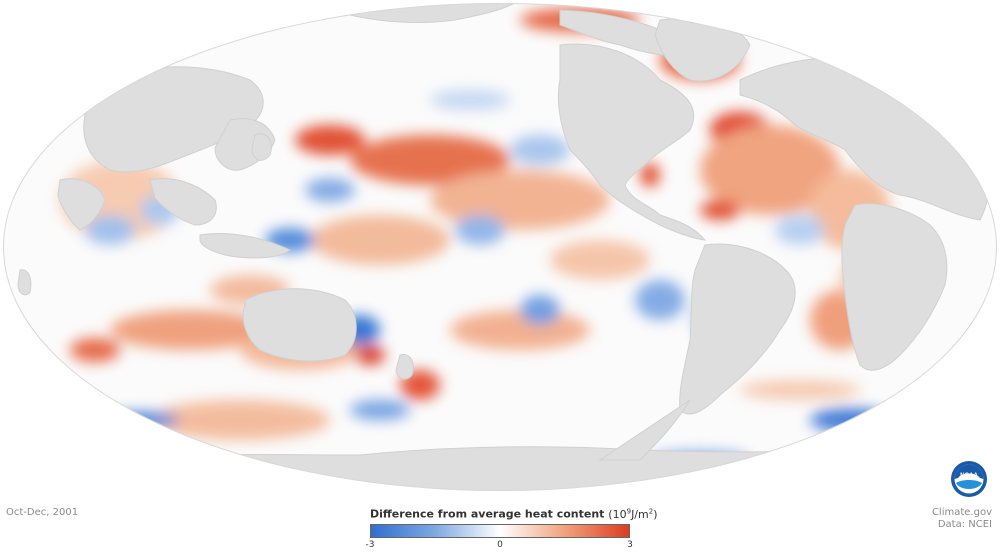 The width and height of the screenshot is (1000, 555). What do you see at coordinates (500, 530) in the screenshot?
I see `legend-colorbar` at bounding box center [500, 530].